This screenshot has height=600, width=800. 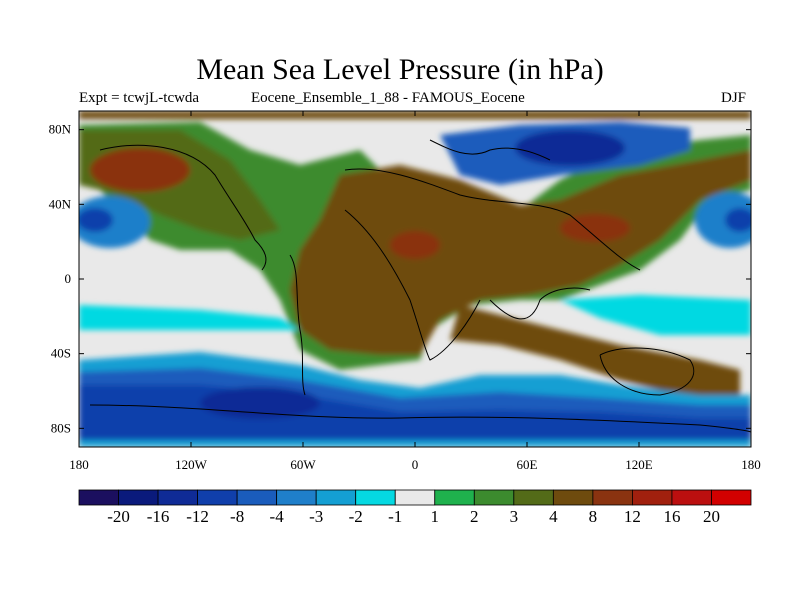 I want to click on lon-tick-label: 60W, so click(x=303, y=464).